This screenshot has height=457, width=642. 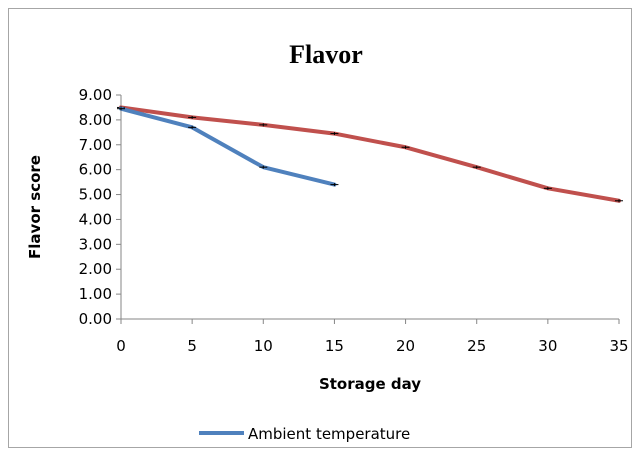 I want to click on y-tick-label: 8.00, so click(x=95, y=120).